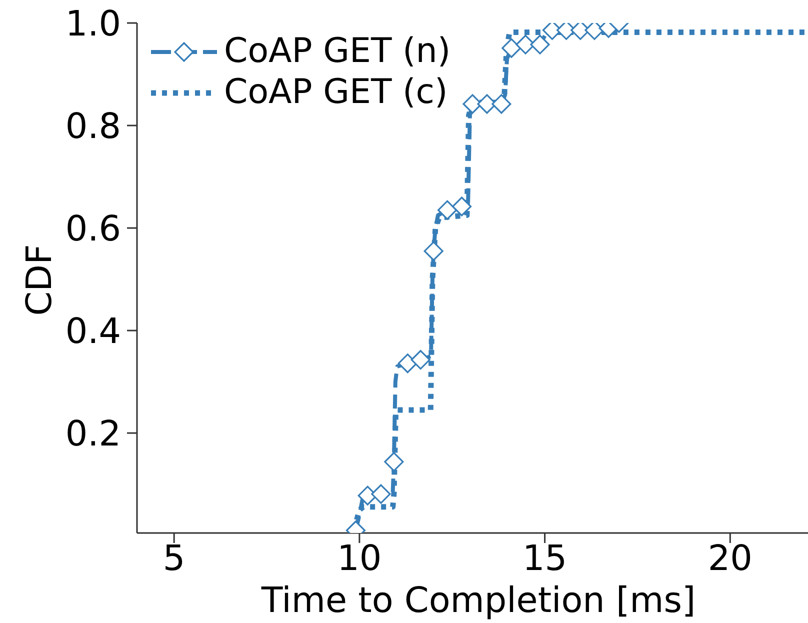 Image resolution: width=808 pixels, height=623 pixels. I want to click on x-tick-label: 10, so click(359, 558).